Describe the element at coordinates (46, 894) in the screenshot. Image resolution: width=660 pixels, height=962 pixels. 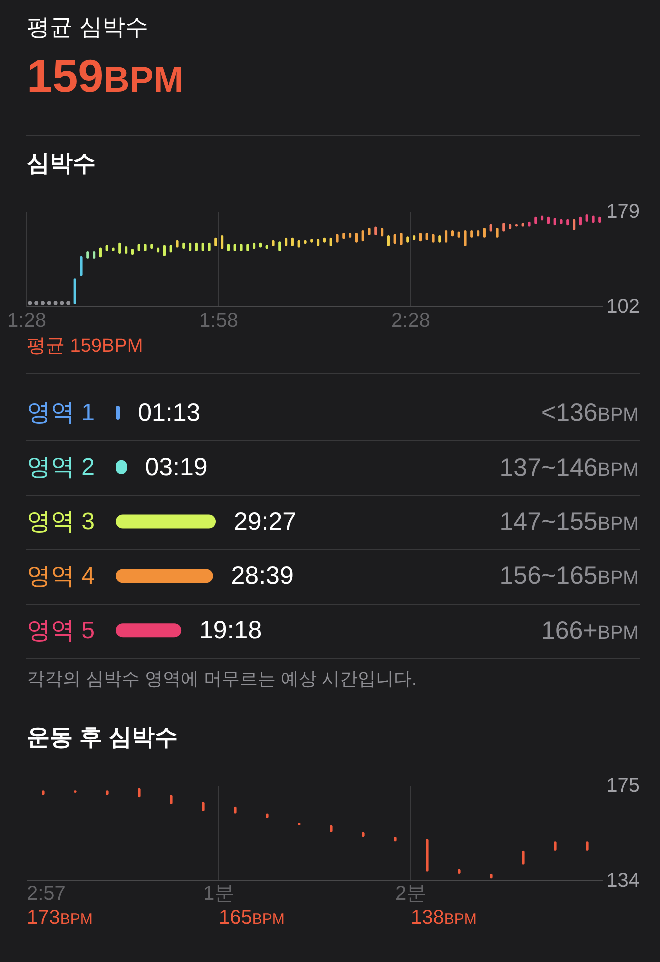
I see `x-axis-title: 2:57` at that location.